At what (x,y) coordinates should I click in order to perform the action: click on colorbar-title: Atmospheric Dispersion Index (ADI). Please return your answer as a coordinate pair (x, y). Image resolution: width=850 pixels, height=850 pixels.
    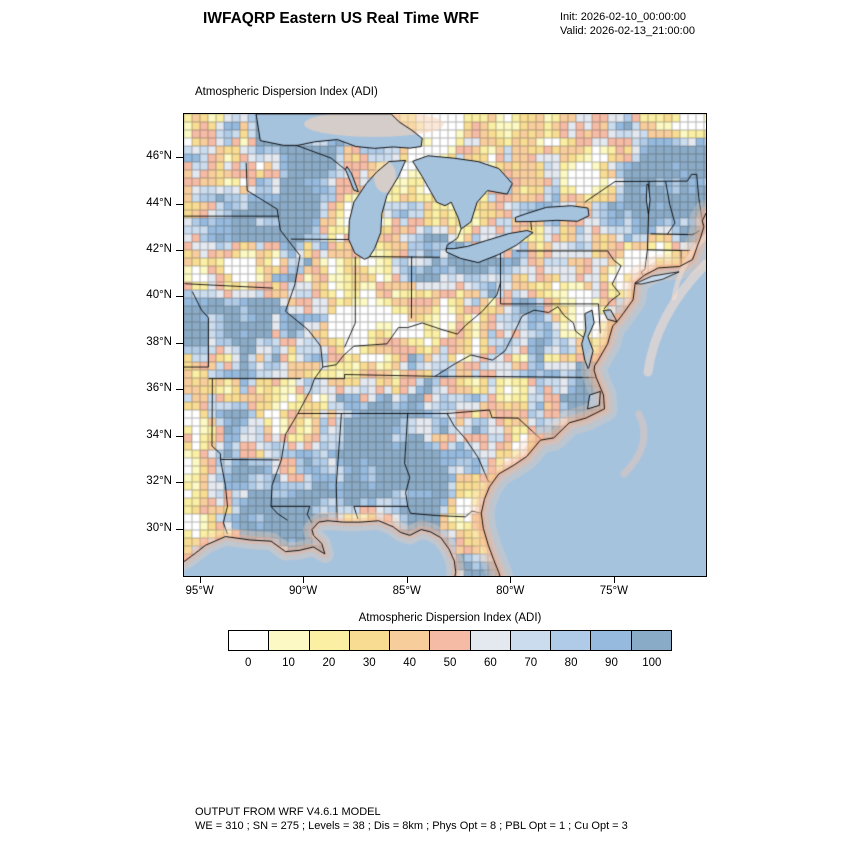
    Looking at the image, I should click on (450, 618).